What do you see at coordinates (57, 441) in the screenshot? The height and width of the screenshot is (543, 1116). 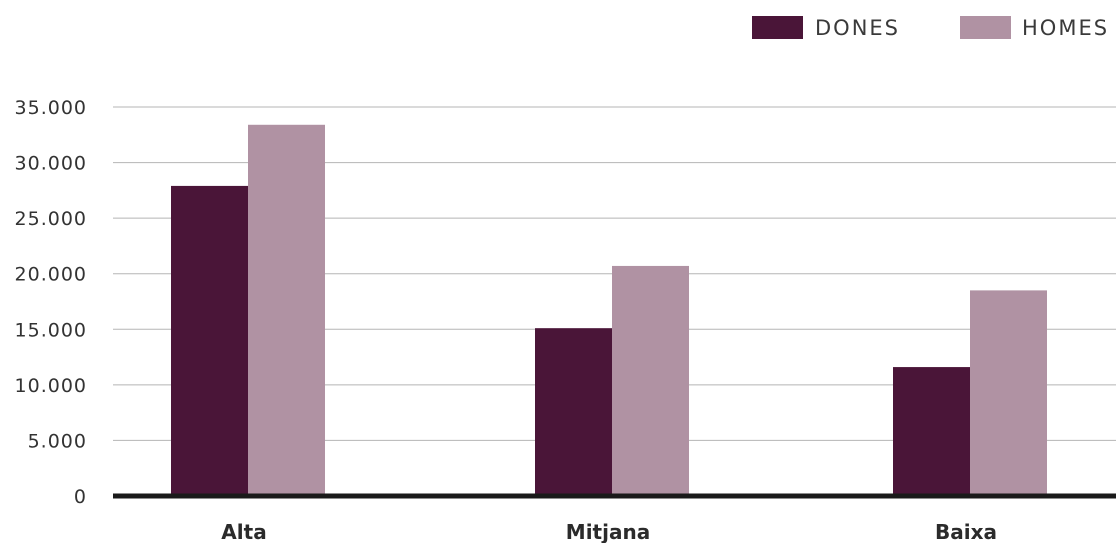 I see `y-tick-label: 5.000` at bounding box center [57, 441].